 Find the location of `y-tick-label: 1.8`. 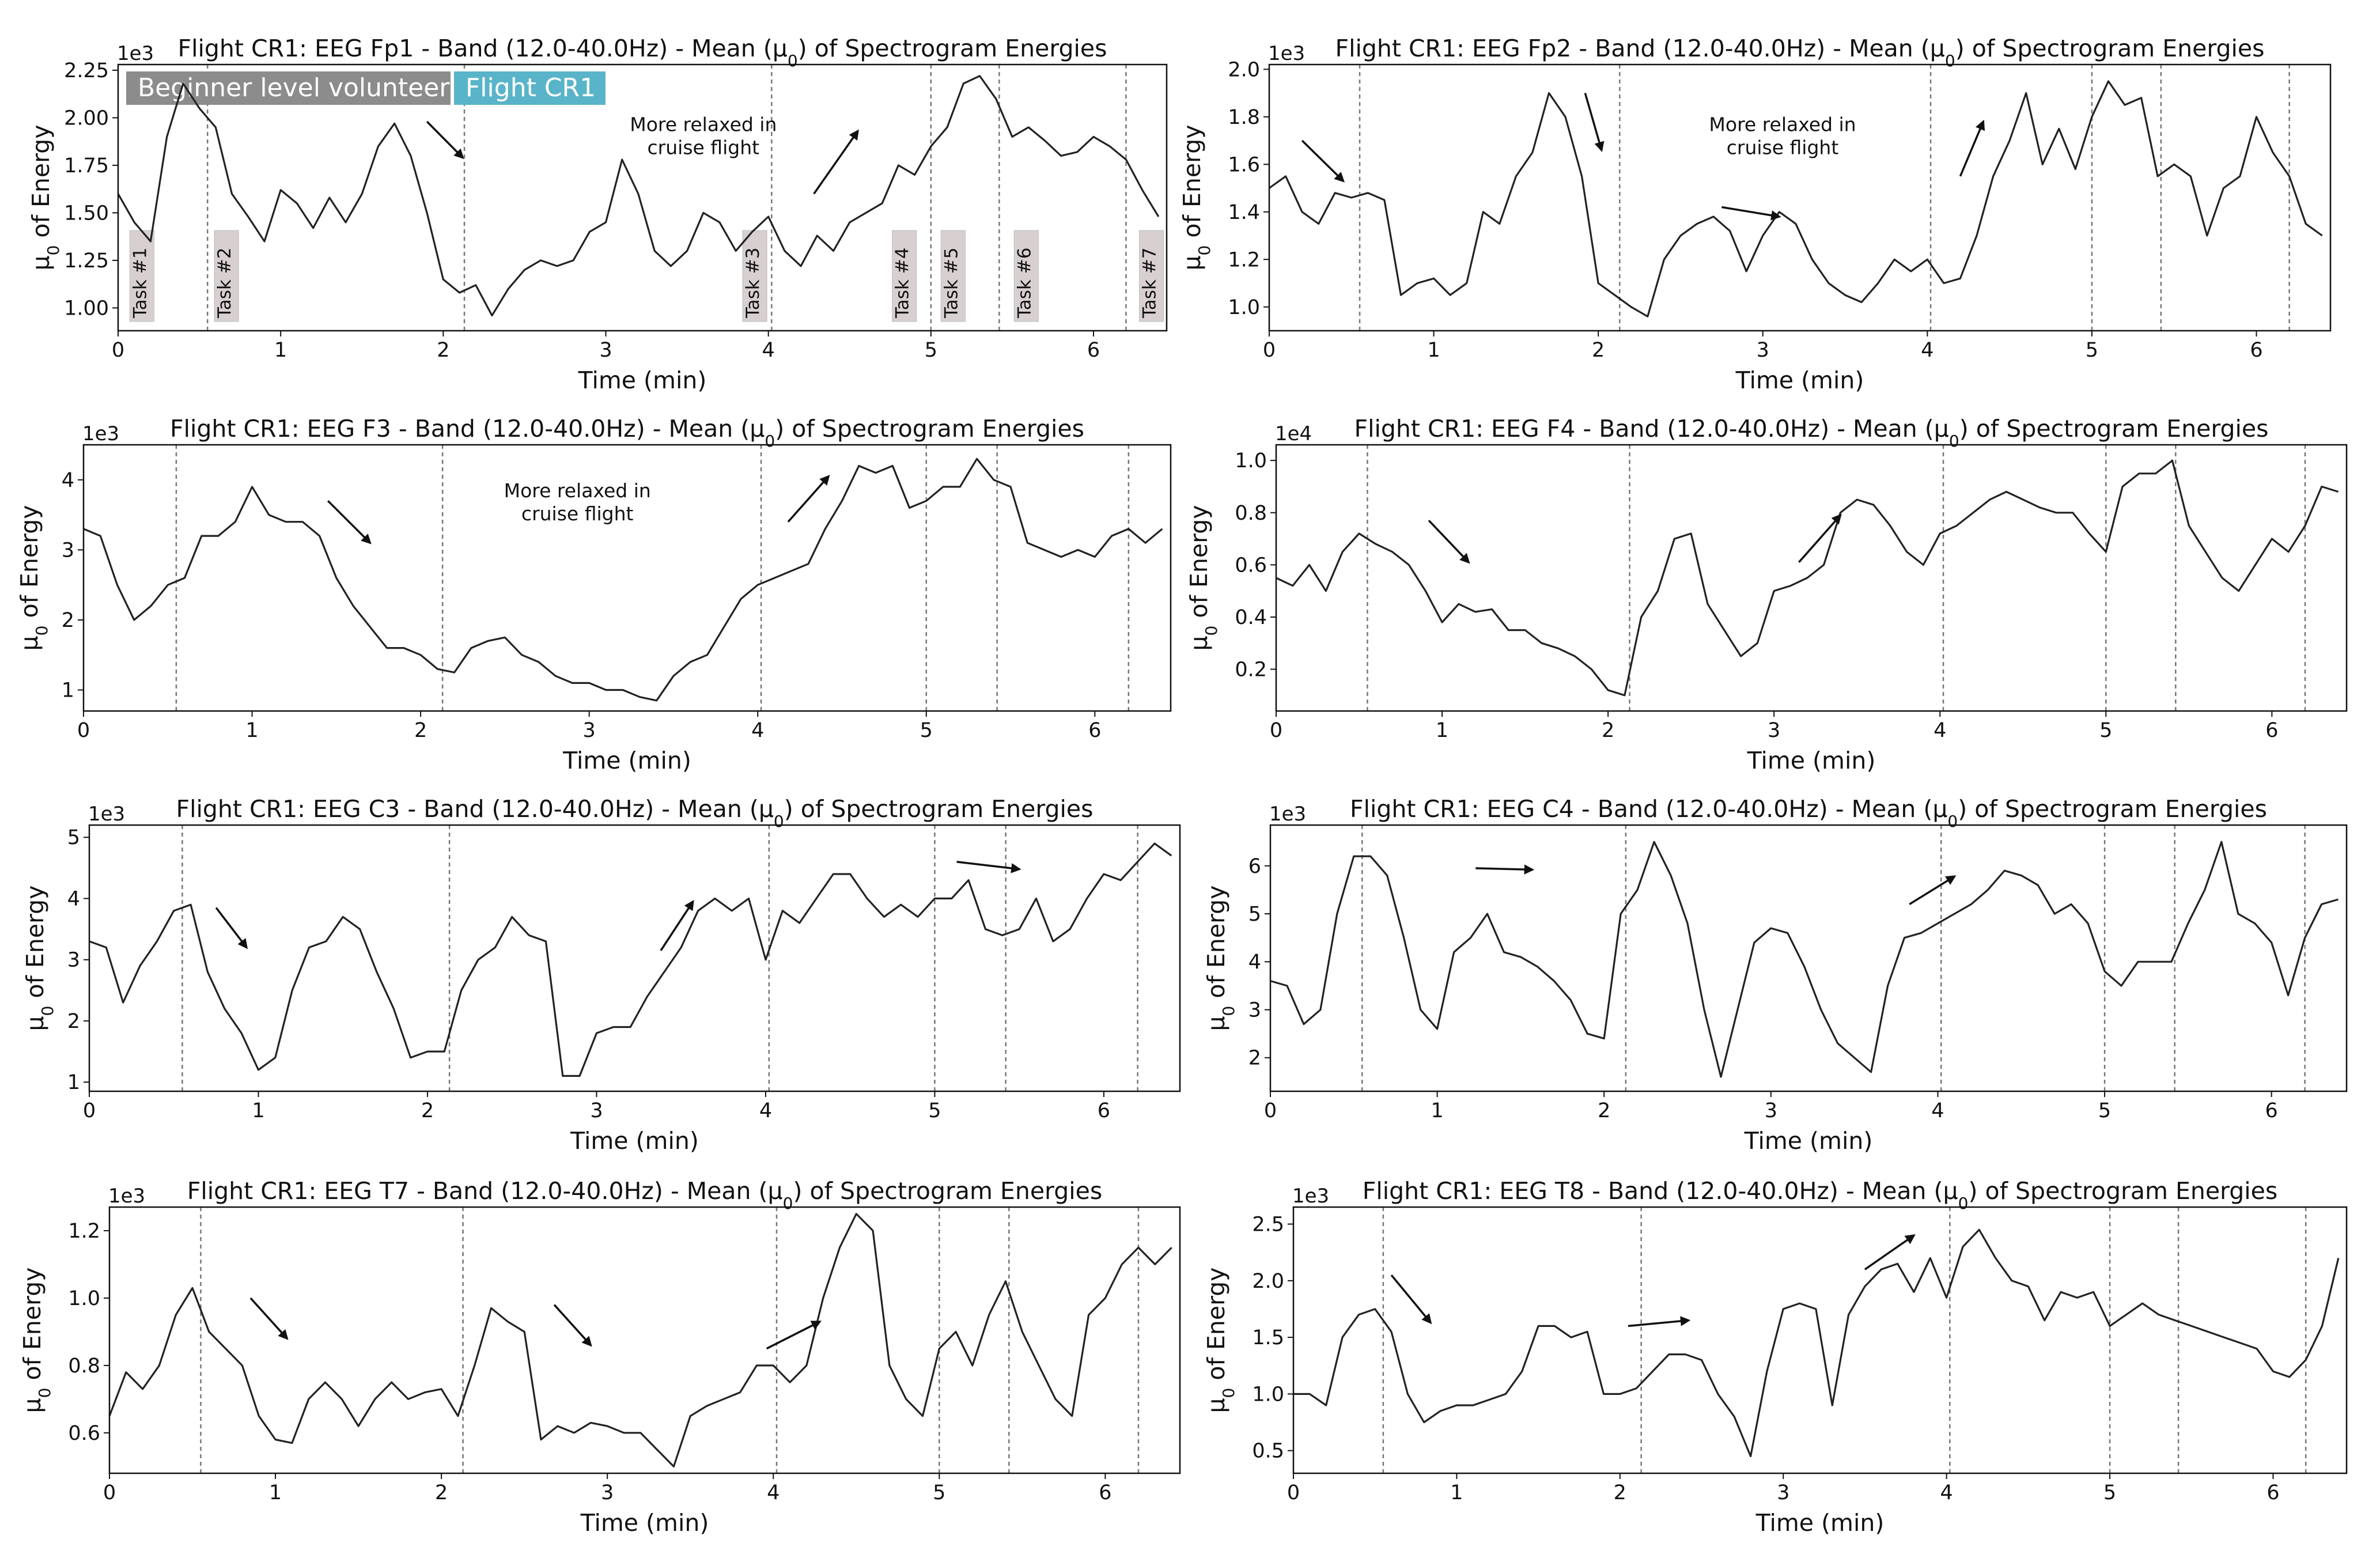

y-tick-label: 1.8 is located at coordinates (1244, 118).